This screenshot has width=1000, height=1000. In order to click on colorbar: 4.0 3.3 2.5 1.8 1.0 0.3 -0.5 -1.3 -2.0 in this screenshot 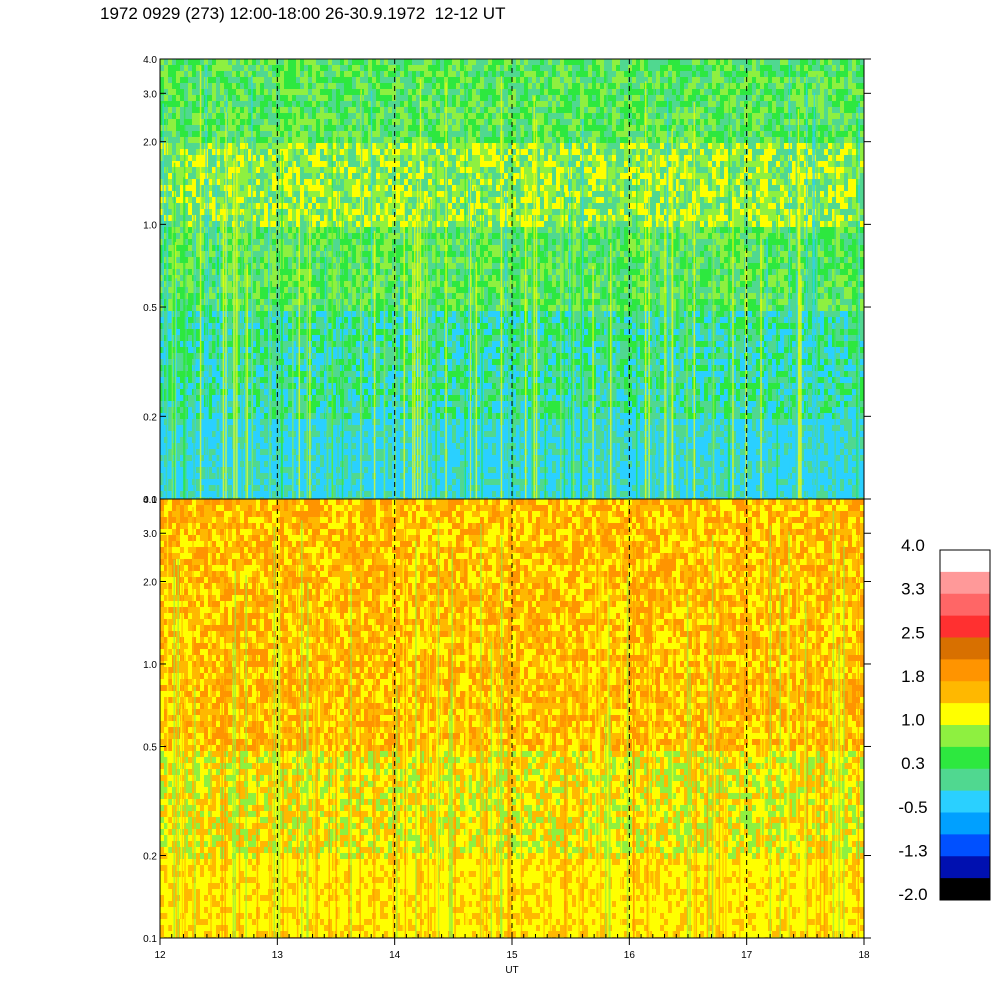, I will do `click(944, 720)`.